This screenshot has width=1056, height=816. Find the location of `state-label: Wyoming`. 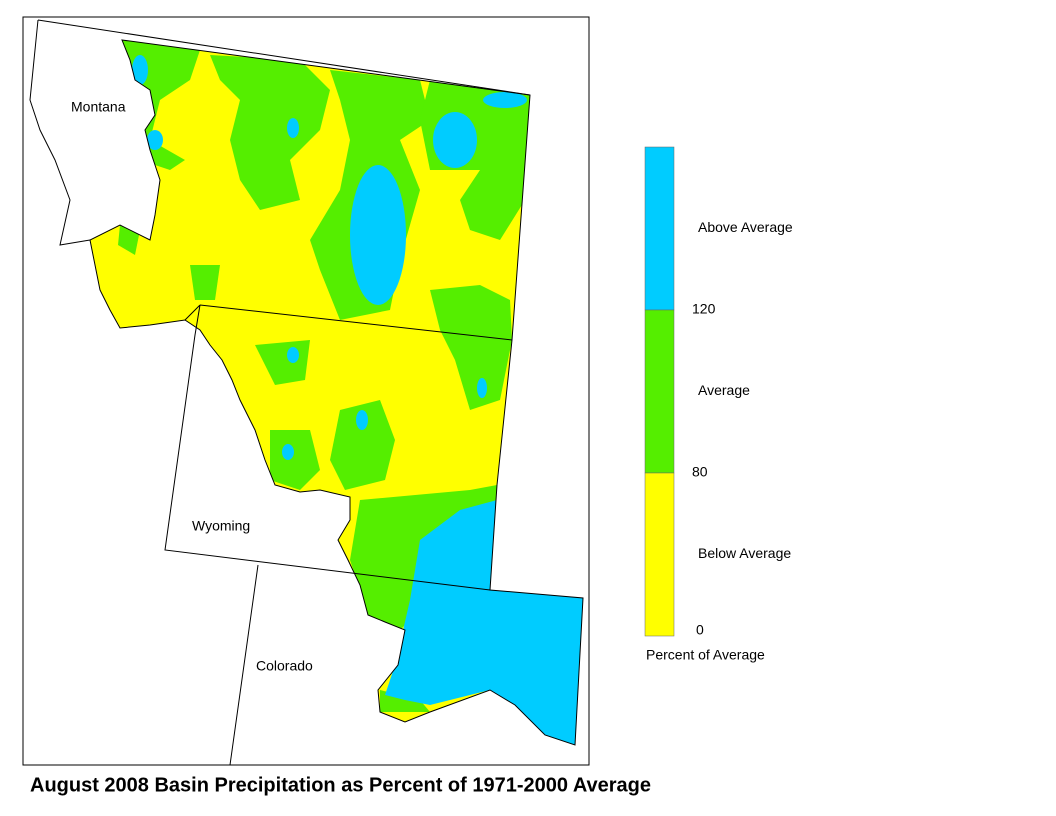

state-label: Wyoming is located at coordinates (221, 526).